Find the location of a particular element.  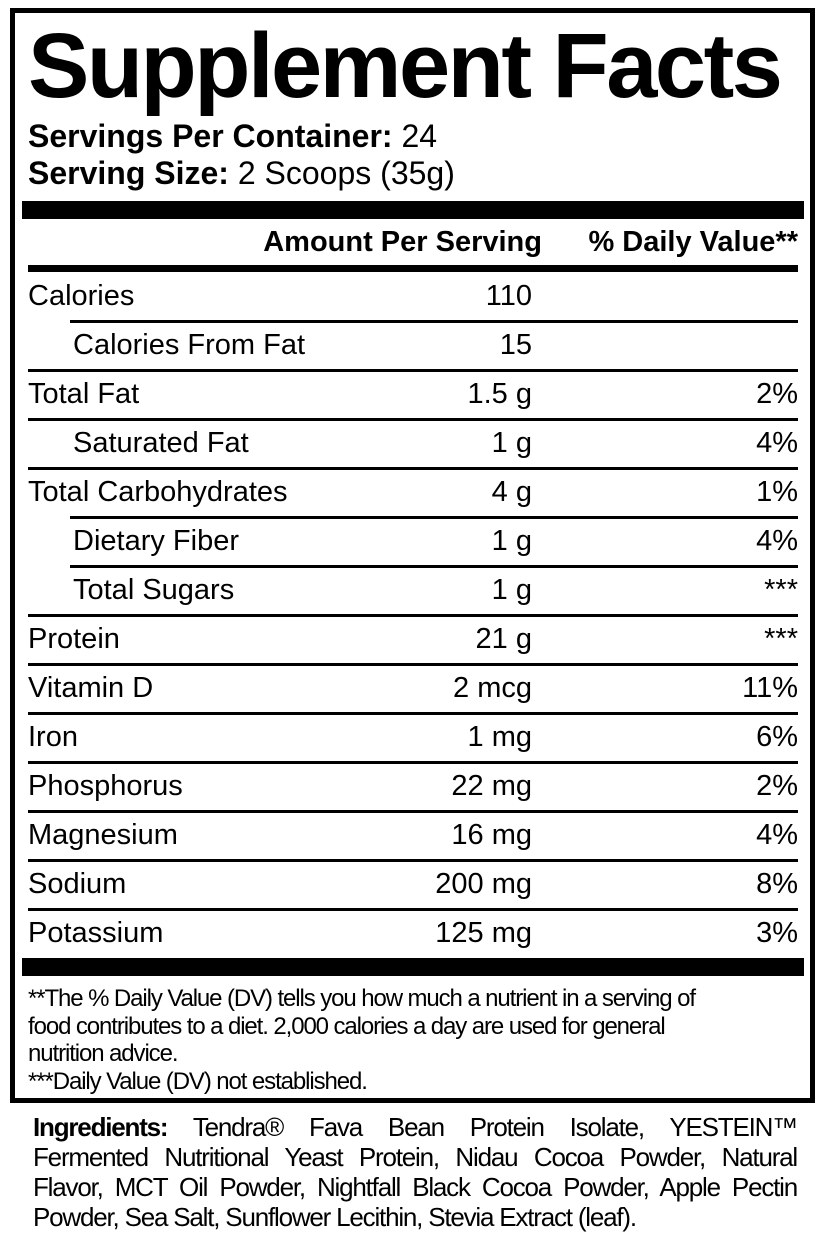

nutrient-name: Total Fat is located at coordinates (84, 394).